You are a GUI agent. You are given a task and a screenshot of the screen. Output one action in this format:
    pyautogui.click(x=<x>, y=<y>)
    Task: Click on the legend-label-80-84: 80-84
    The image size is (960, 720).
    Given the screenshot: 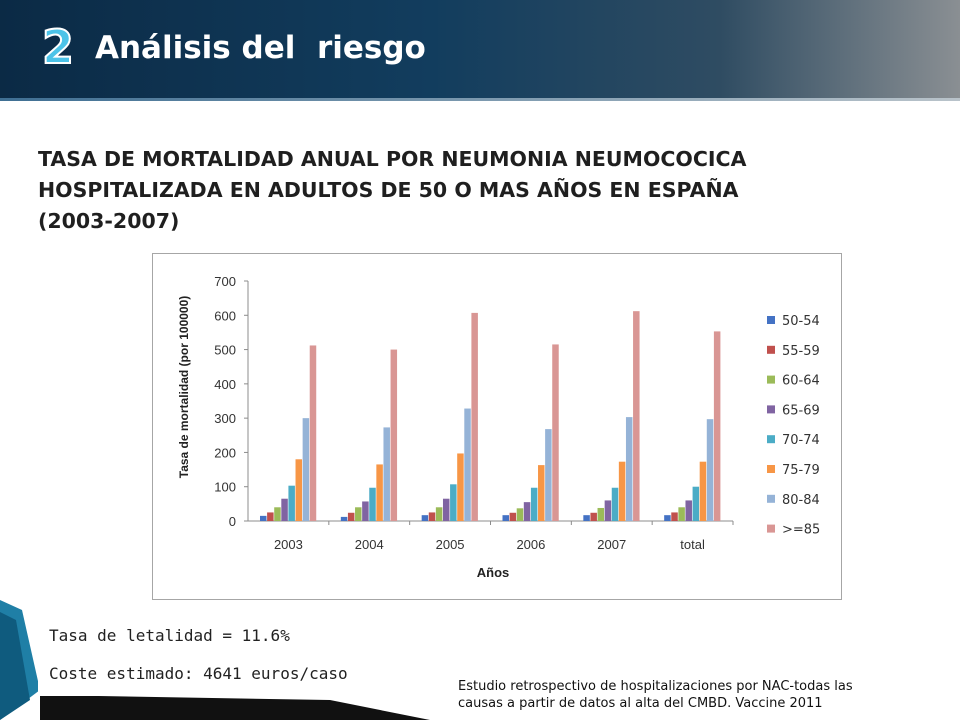 What is the action you would take?
    pyautogui.click(x=801, y=500)
    